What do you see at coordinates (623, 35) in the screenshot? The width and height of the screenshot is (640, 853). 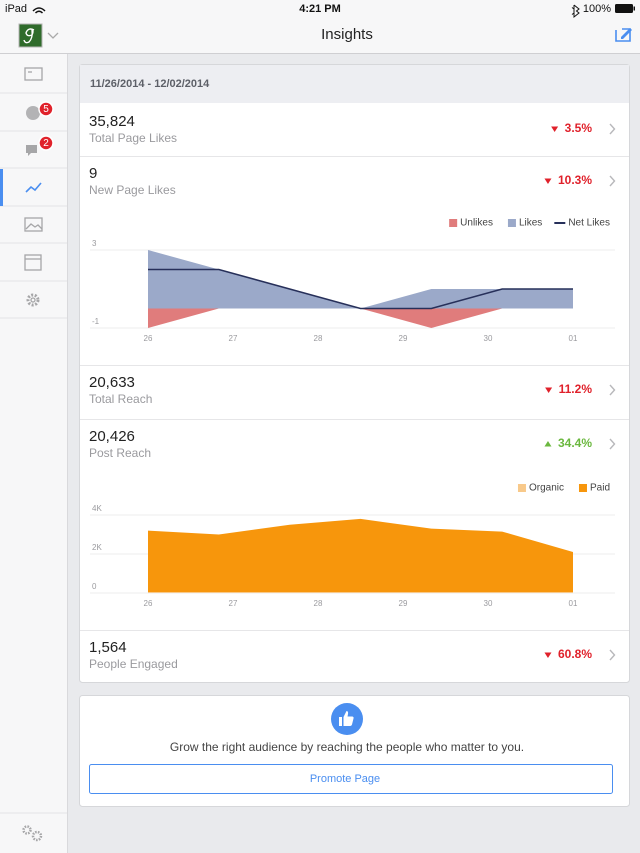 I see `edit-button` at bounding box center [623, 35].